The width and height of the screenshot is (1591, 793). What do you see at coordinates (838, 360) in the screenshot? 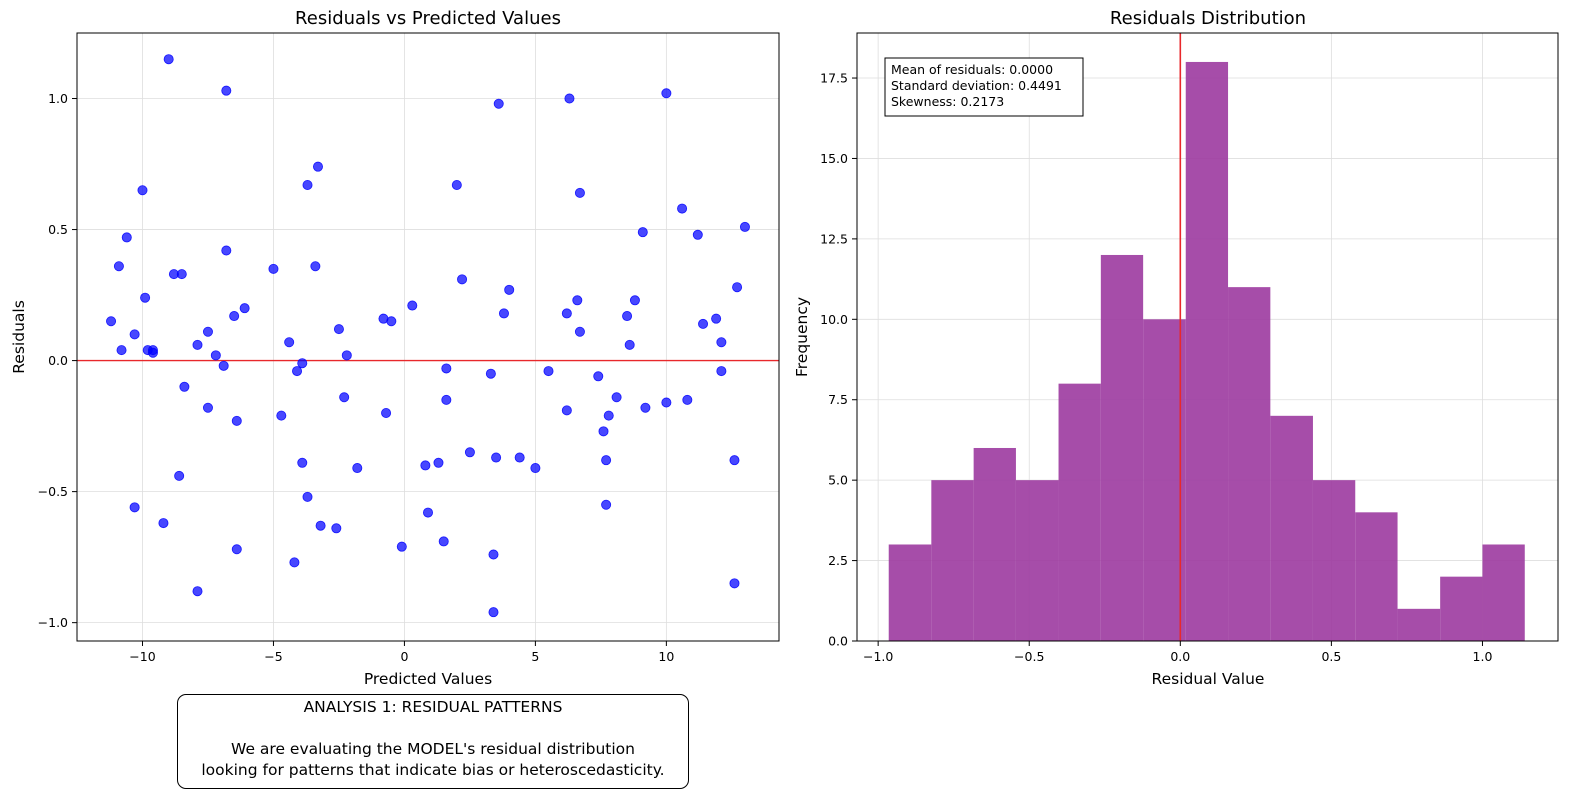
I see `histogram-y-ticks: 0.0 2.5 5.0 7.5 10.0 12.5 15.0 17.5` at bounding box center [838, 360].